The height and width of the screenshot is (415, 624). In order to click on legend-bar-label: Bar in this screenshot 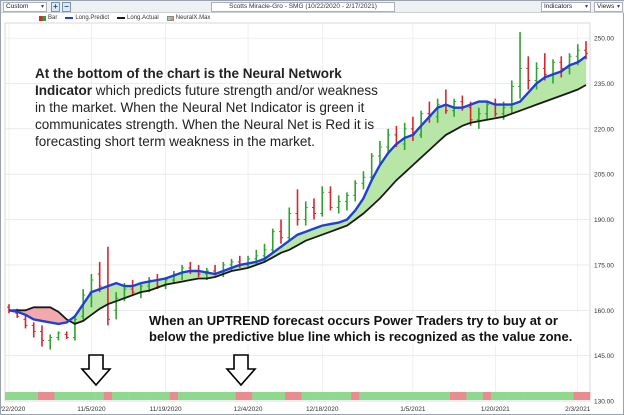, I will do `click(53, 18)`.